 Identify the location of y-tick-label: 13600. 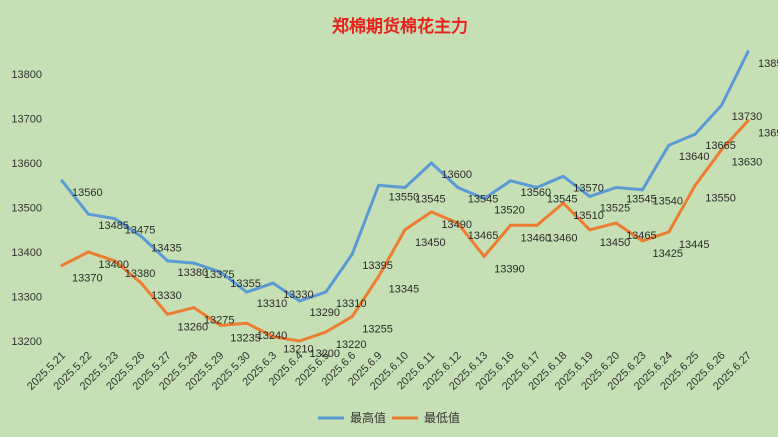
(26, 164).